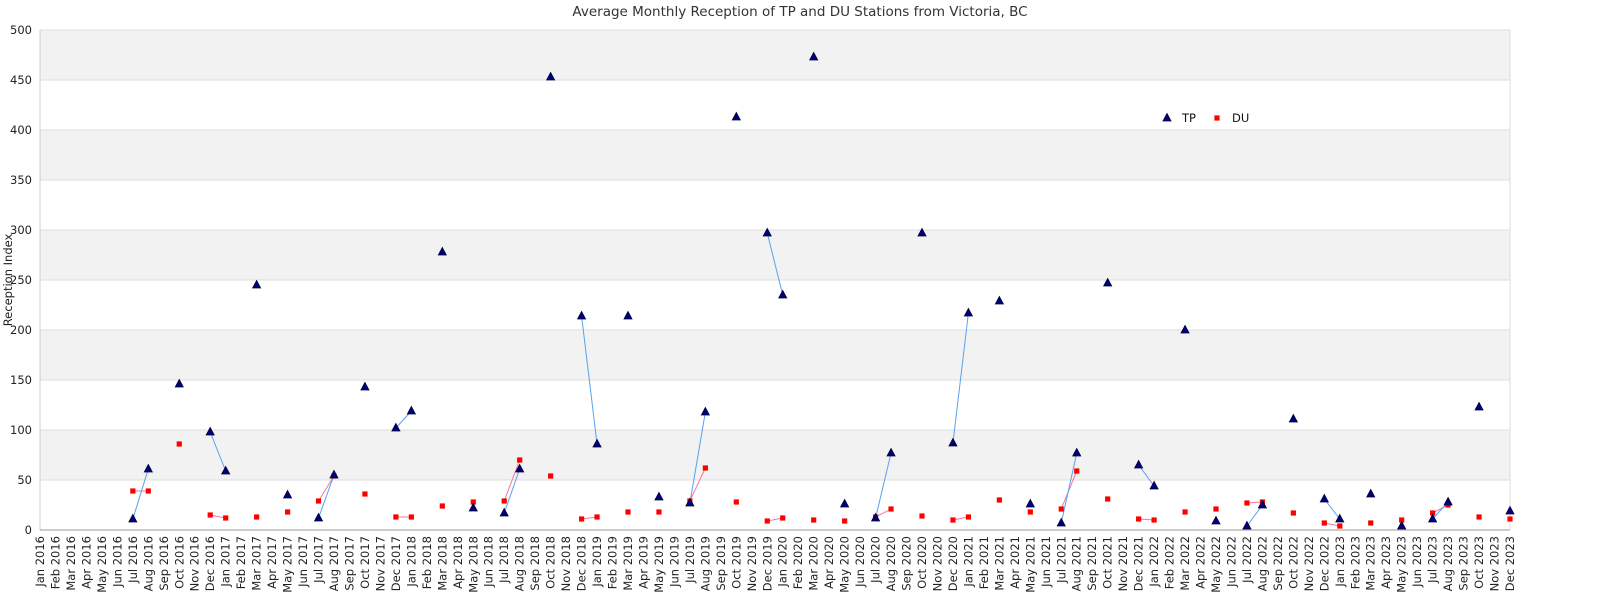 This screenshot has height=600, width=1600. I want to click on y-tick-label: 500, so click(21, 30).